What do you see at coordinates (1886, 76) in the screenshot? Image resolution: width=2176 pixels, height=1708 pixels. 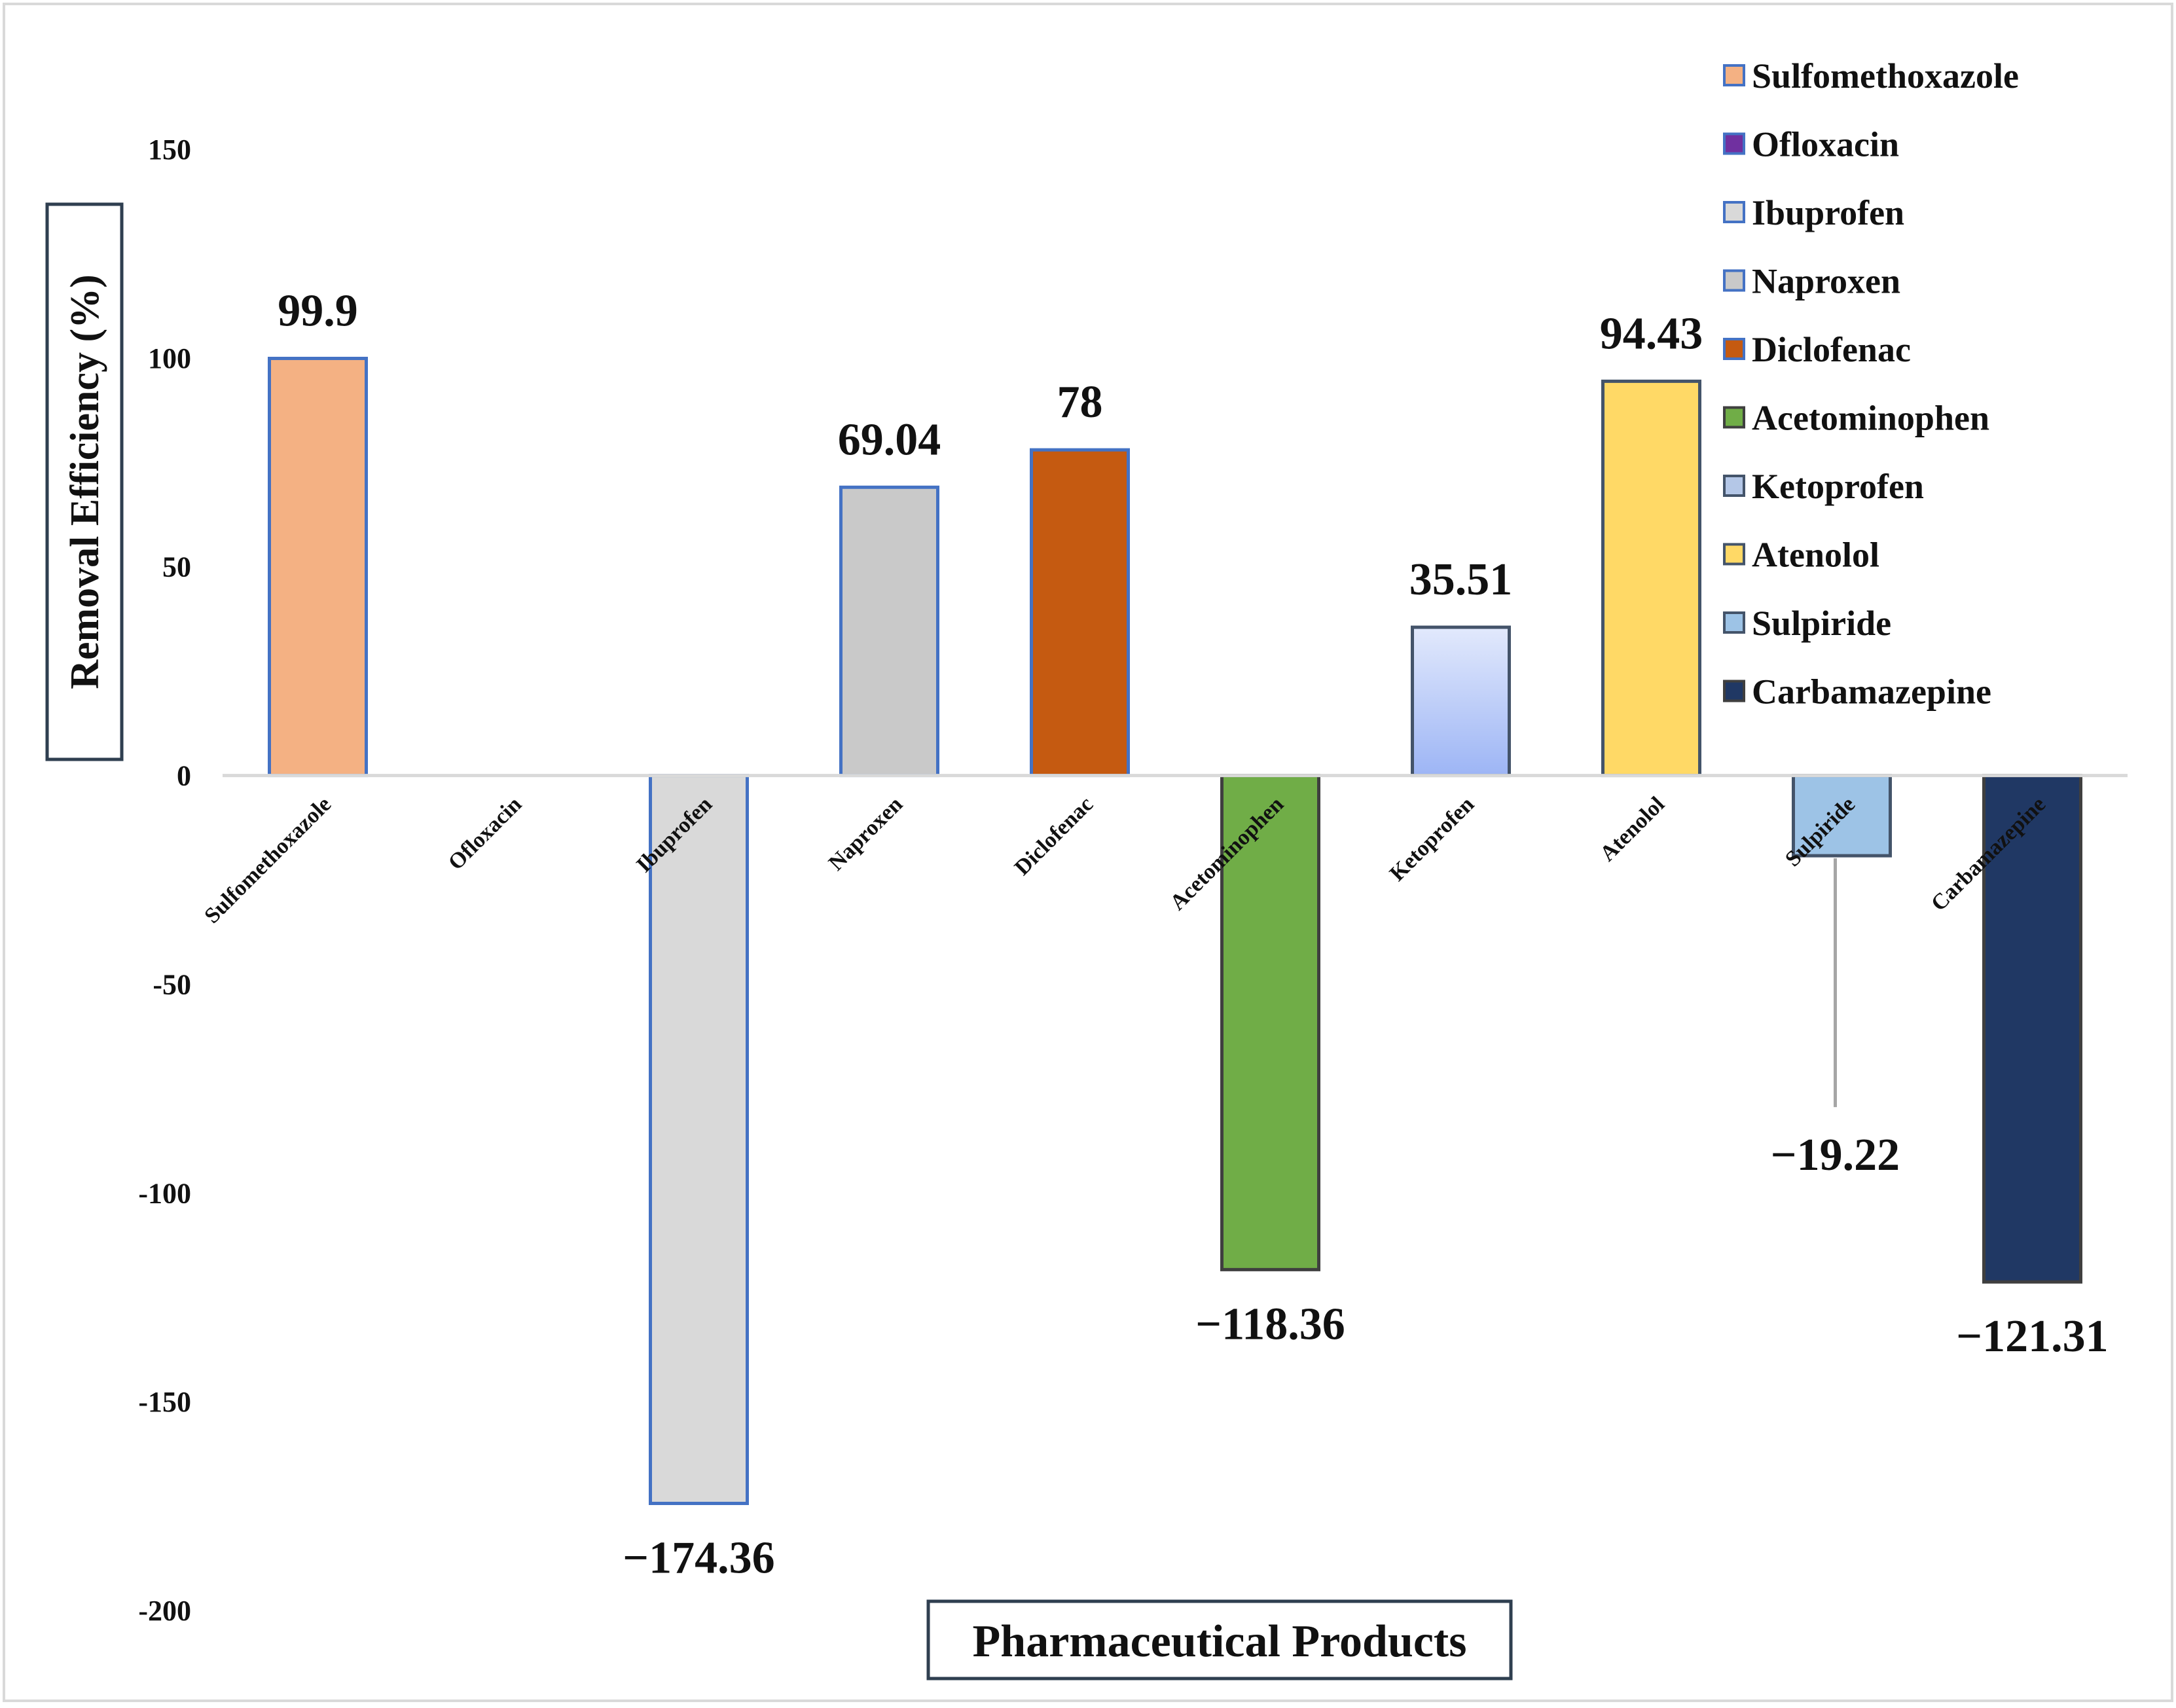 I see `legend-label-sulfomethoxazole: Sulfomethoxazole` at bounding box center [1886, 76].